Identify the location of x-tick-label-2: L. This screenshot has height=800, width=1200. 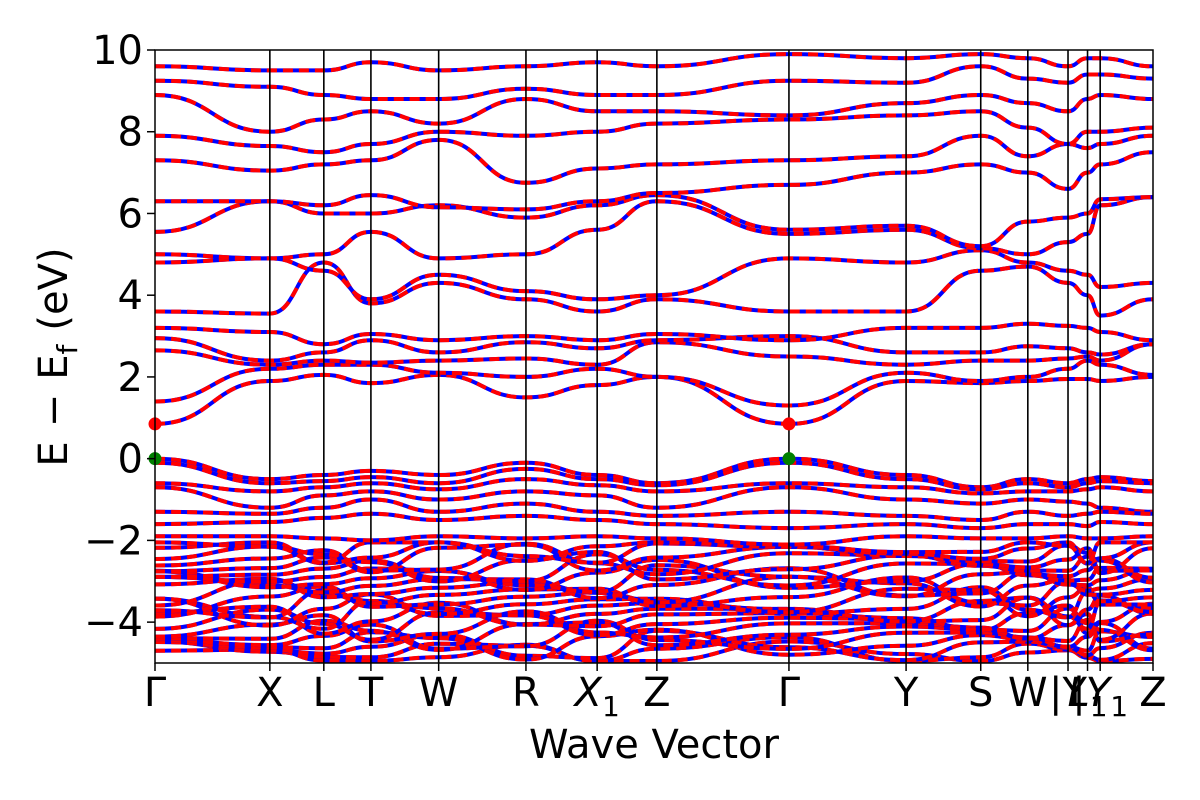
(324, 693).